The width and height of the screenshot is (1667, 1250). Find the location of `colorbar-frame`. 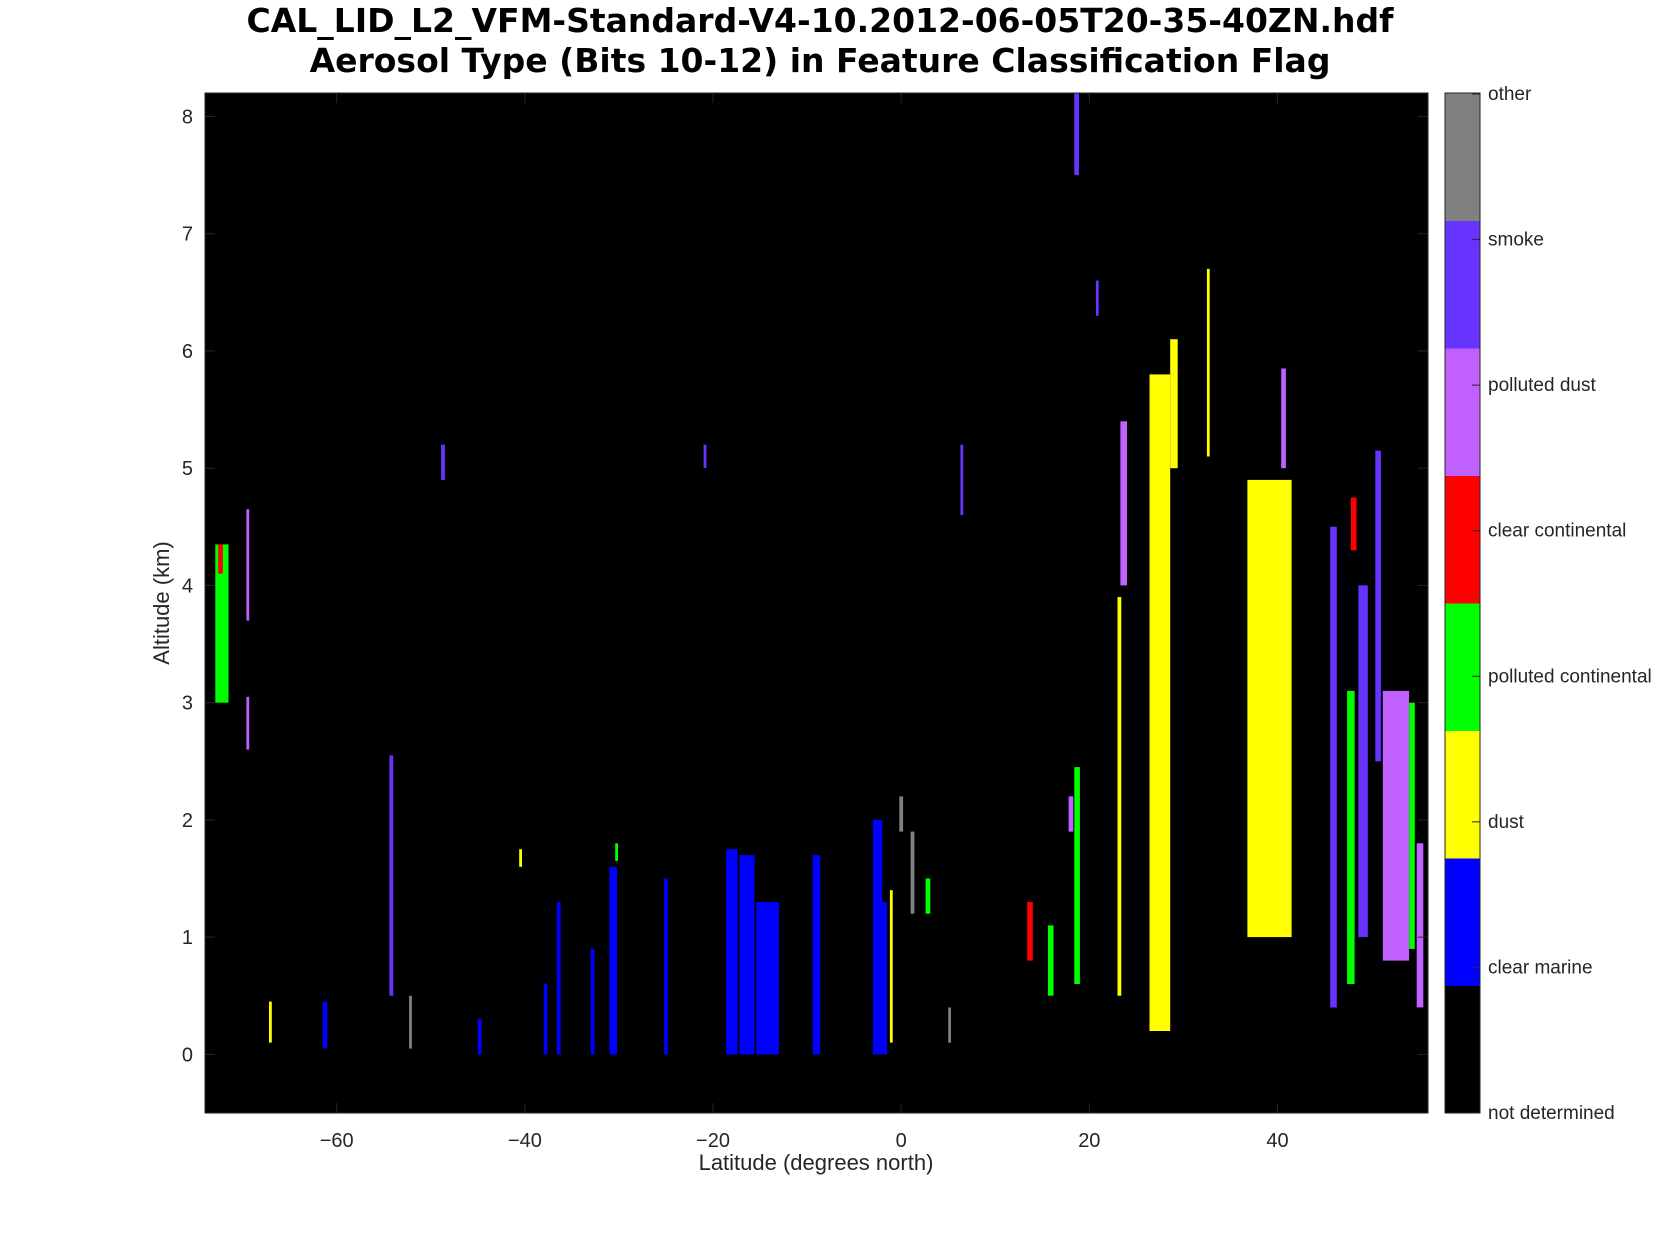

colorbar-frame is located at coordinates (1462, 603).